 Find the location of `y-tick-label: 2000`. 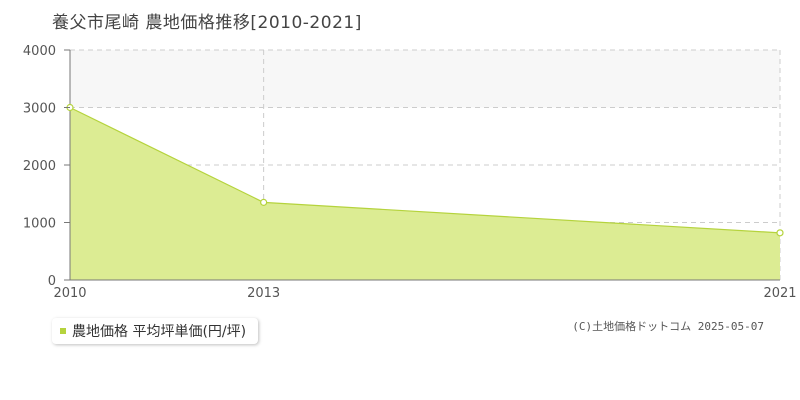

y-tick-label: 2000 is located at coordinates (39, 166).